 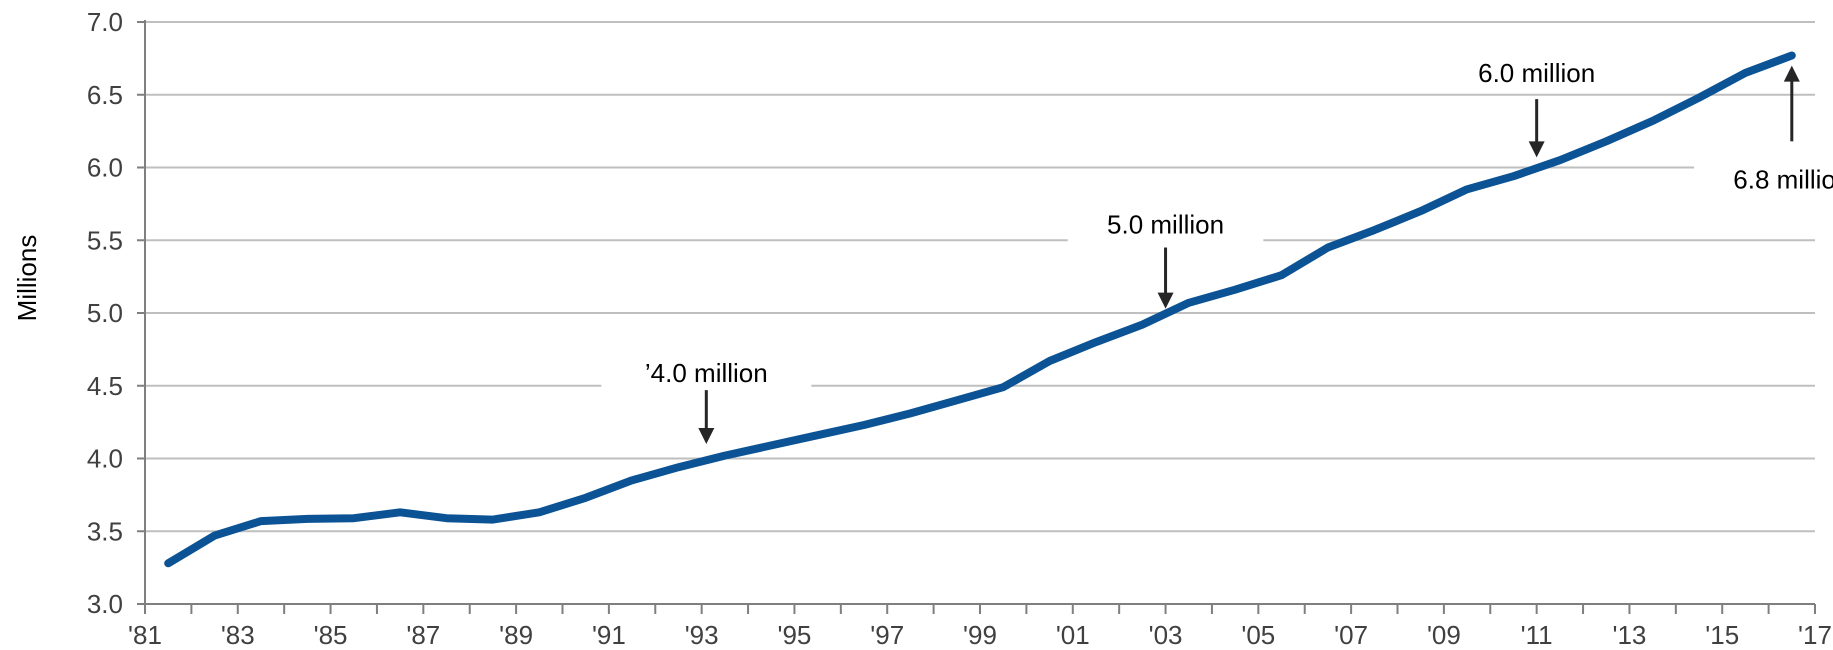 What do you see at coordinates (105, 531) in the screenshot?
I see `y-tick-label-3.5: 3.5` at bounding box center [105, 531].